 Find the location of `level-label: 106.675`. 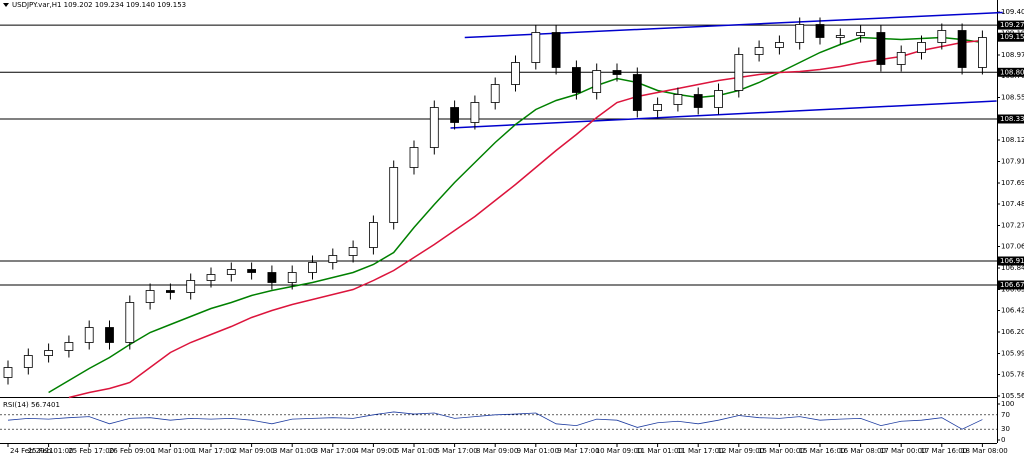

level-label: 106.675 is located at coordinates (1012, 285).